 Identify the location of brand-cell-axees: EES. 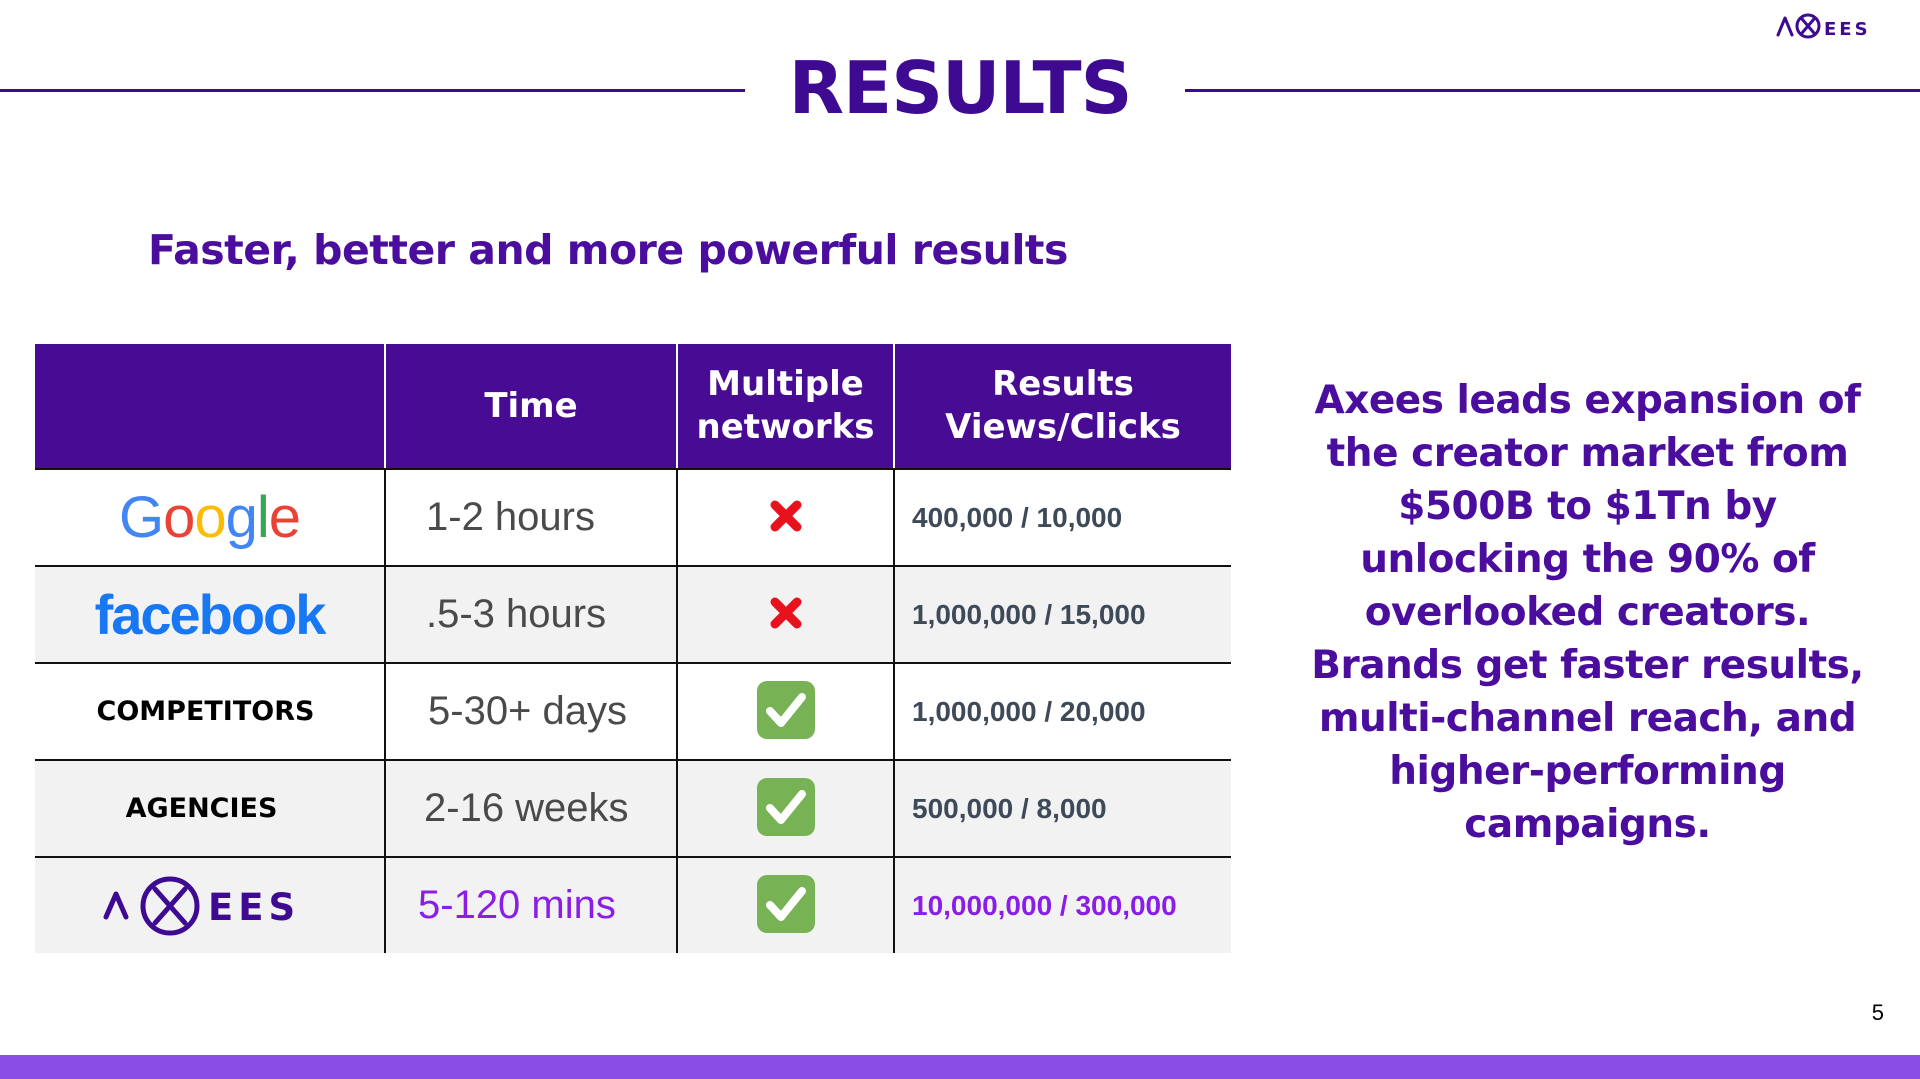
(210, 904).